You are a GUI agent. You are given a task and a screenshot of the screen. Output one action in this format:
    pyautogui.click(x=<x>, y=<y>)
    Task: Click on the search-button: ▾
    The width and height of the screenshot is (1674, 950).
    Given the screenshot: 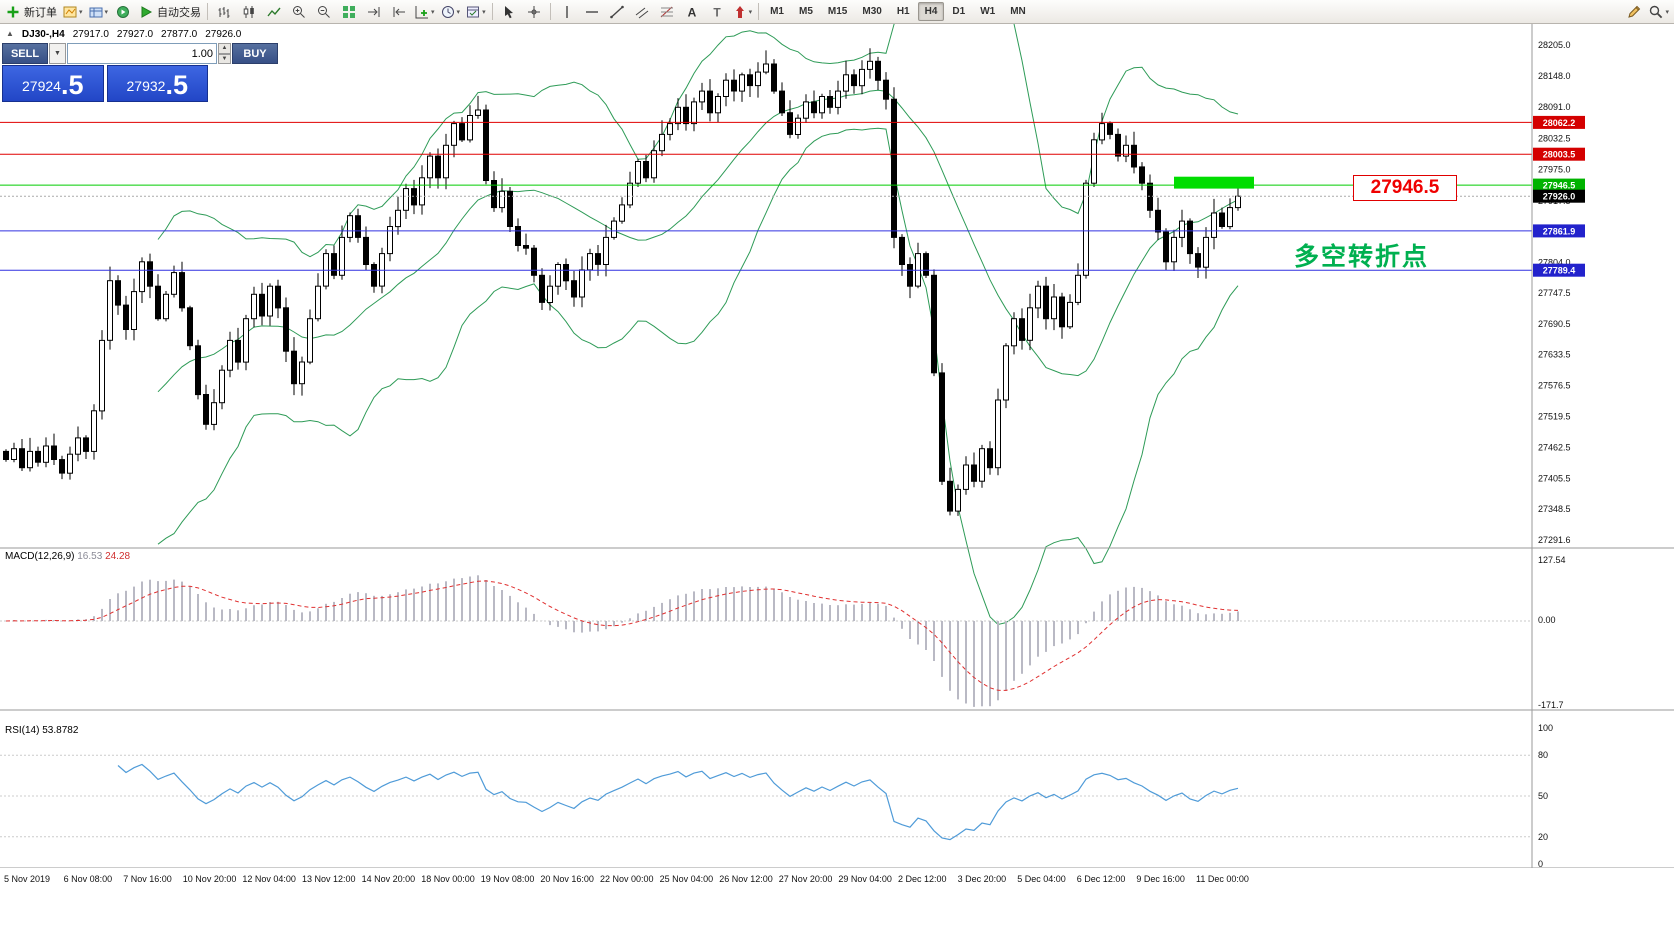 What is the action you would take?
    pyautogui.click(x=1658, y=12)
    